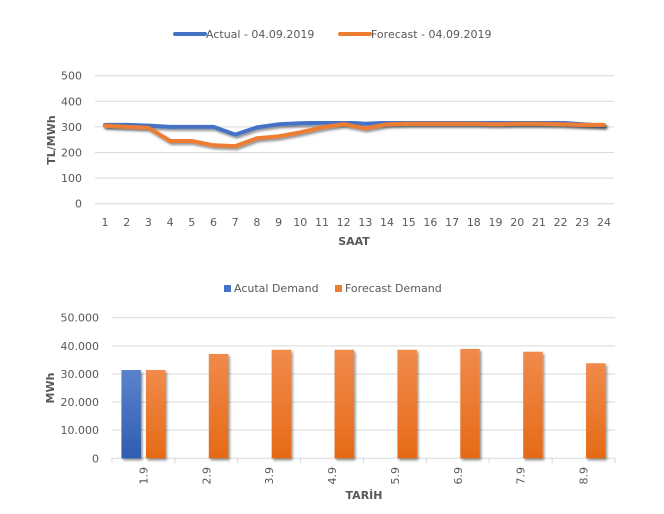 The image size is (664, 514). I want to click on legend-label: Forecast Demand, so click(393, 288).